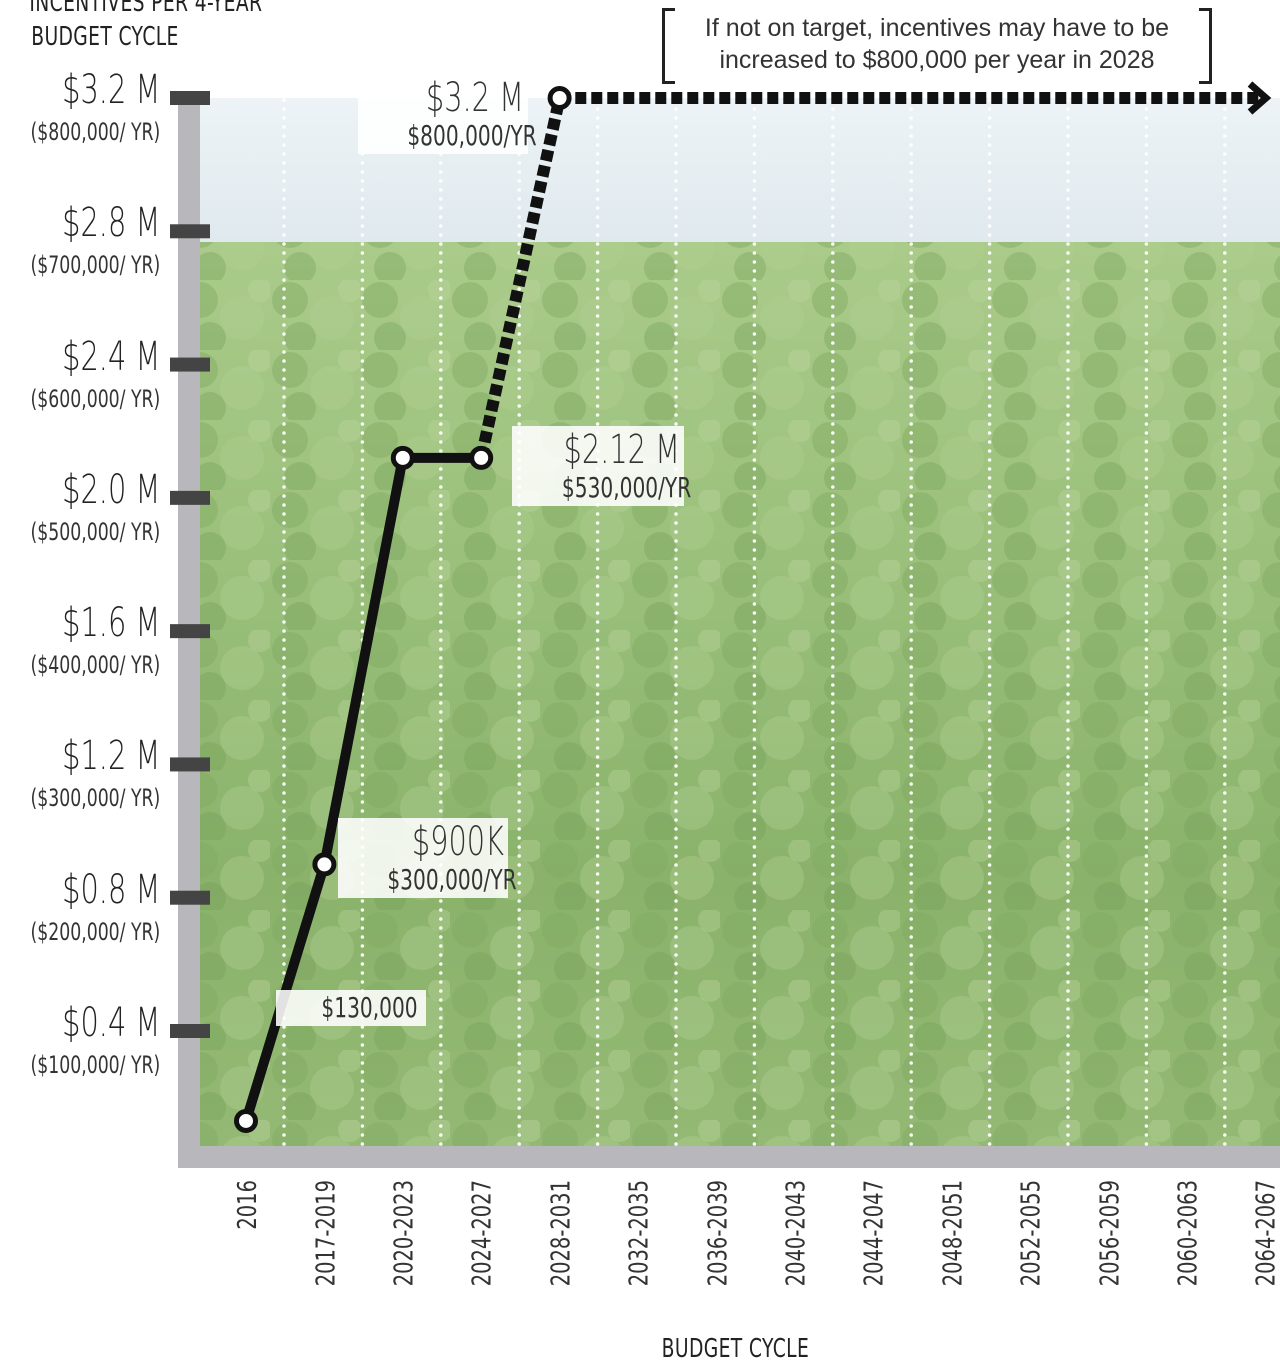 Image resolution: width=1280 pixels, height=1368 pixels. I want to click on note-bracket-right, so click(1205, 46).